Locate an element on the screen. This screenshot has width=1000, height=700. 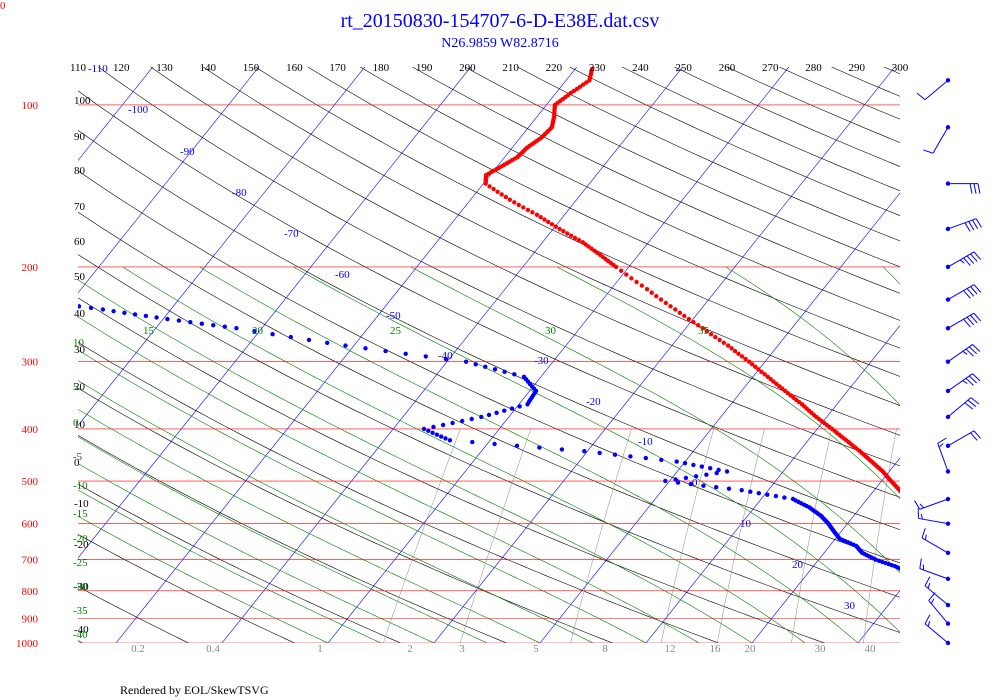
top-tick-label: 230 is located at coordinates (597, 68).